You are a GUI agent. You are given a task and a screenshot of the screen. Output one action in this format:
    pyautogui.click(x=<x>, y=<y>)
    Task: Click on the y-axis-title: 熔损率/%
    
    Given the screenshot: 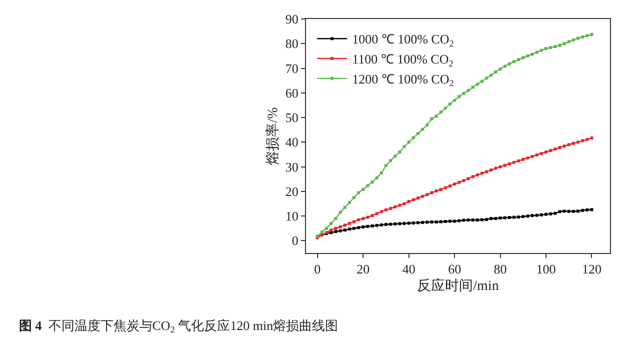 What is the action you would take?
    pyautogui.click(x=273, y=135)
    